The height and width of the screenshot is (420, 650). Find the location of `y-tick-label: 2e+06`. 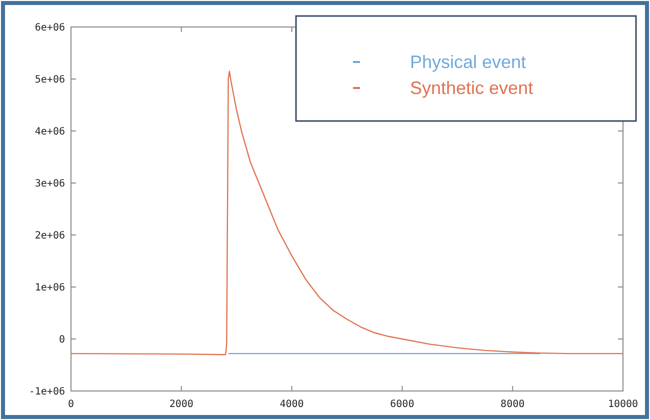

y-tick-label: 2e+06 is located at coordinates (49, 236).